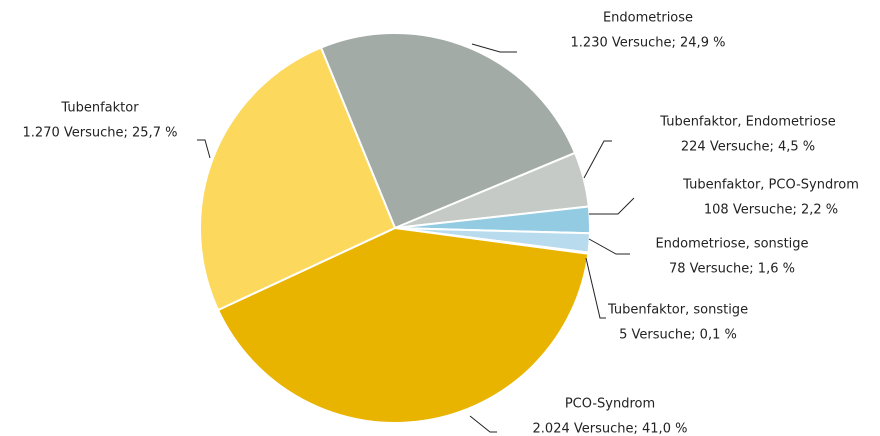 This screenshot has height=436, width=880. What do you see at coordinates (731, 244) in the screenshot?
I see `slice-label: Endometriose, sonstige` at bounding box center [731, 244].